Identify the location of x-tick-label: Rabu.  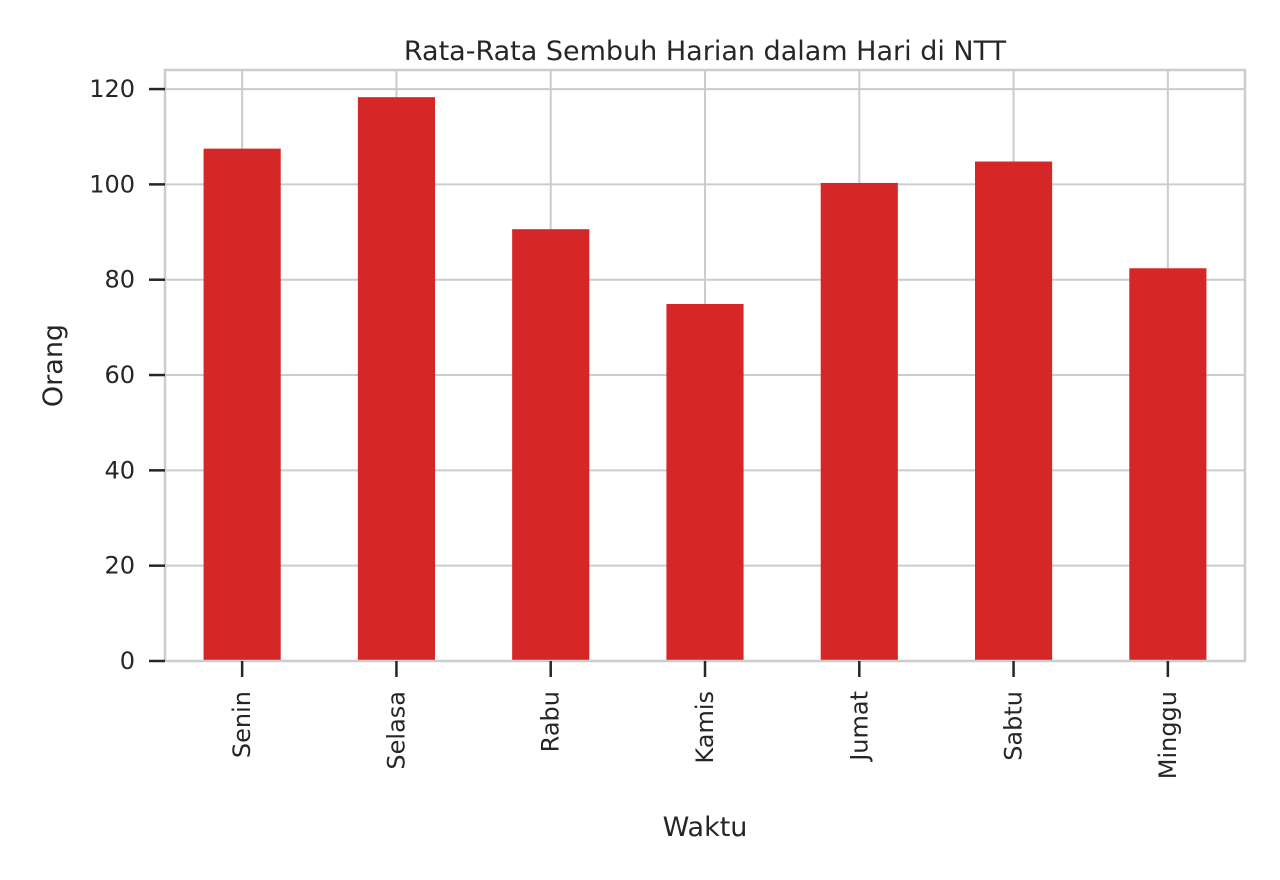
(551, 721).